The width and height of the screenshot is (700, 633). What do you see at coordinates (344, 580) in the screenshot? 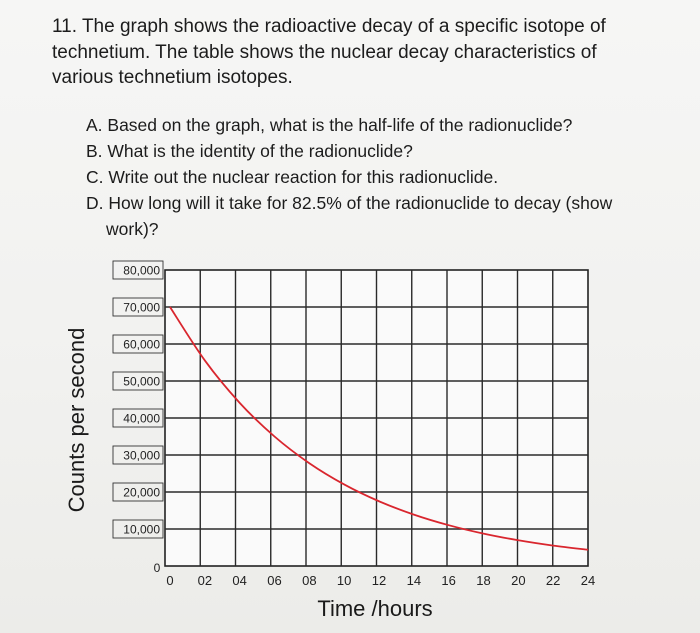
I see `x-tick-label: 10` at bounding box center [344, 580].